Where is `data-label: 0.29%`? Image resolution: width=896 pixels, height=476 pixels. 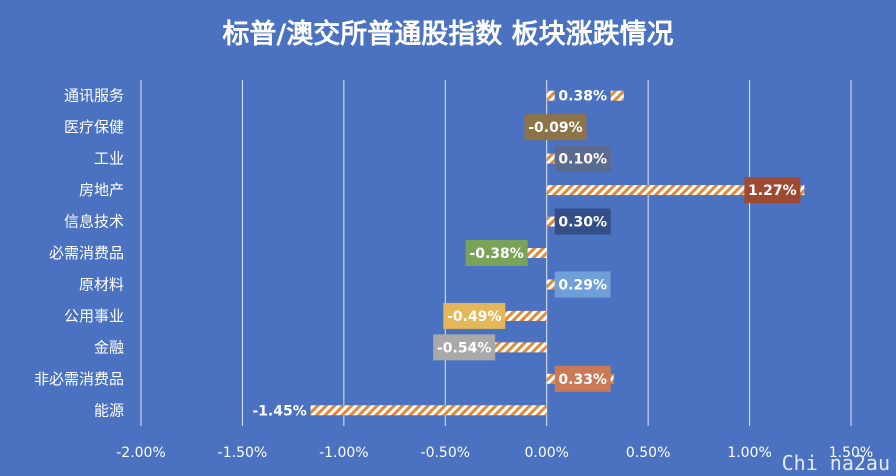
data-label: 0.29% is located at coordinates (582, 285).